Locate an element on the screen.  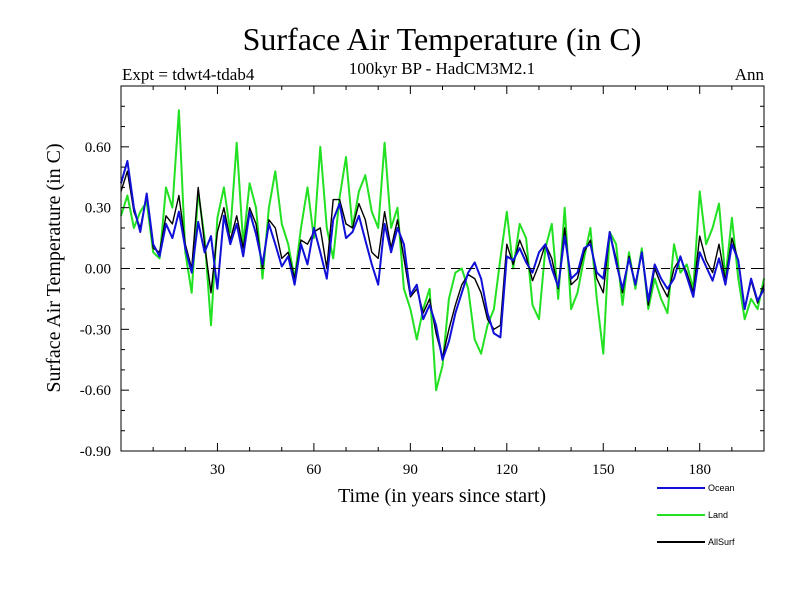
y-tick-label: 0.30 is located at coordinates (98, 209).